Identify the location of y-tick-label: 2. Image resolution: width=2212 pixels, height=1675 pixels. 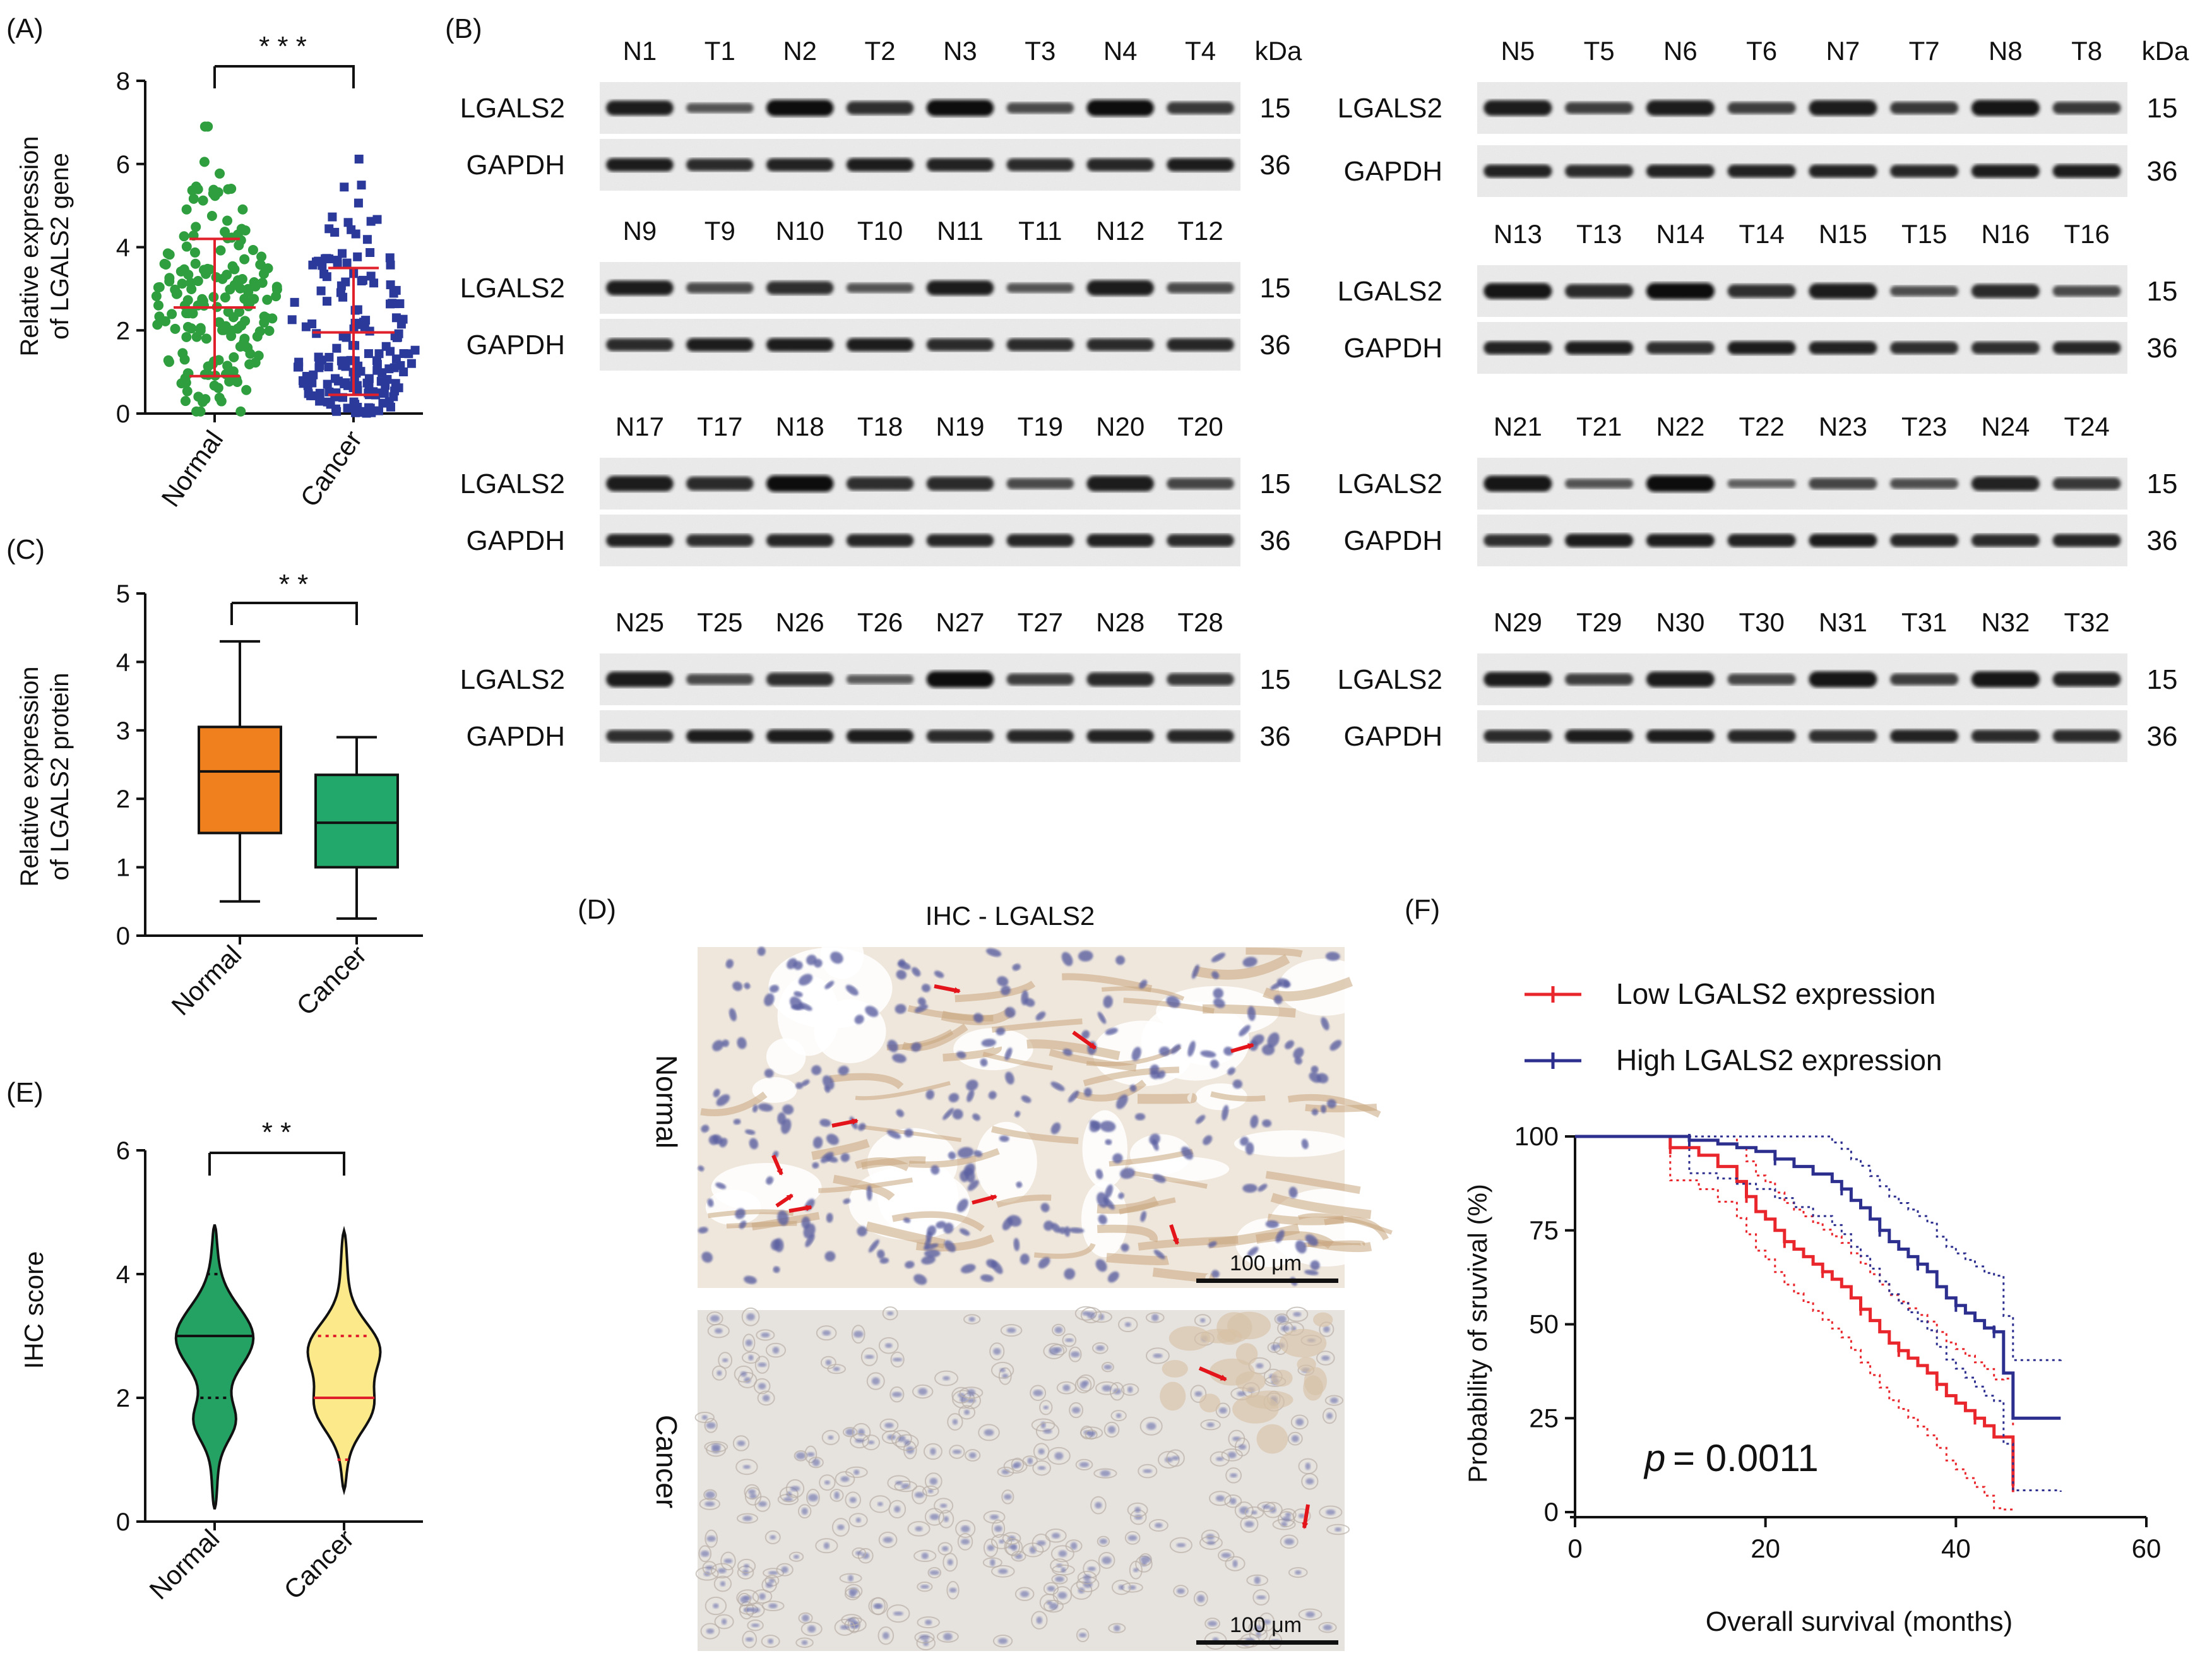
(123, 331).